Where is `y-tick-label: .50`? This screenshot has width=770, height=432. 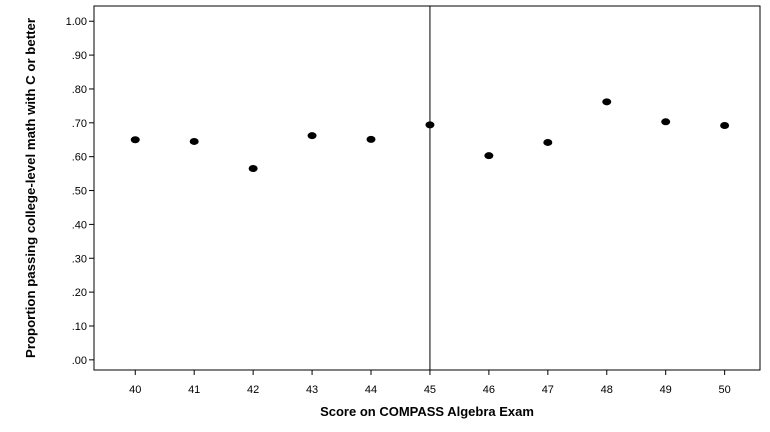 y-tick-label: .50 is located at coordinates (79, 192).